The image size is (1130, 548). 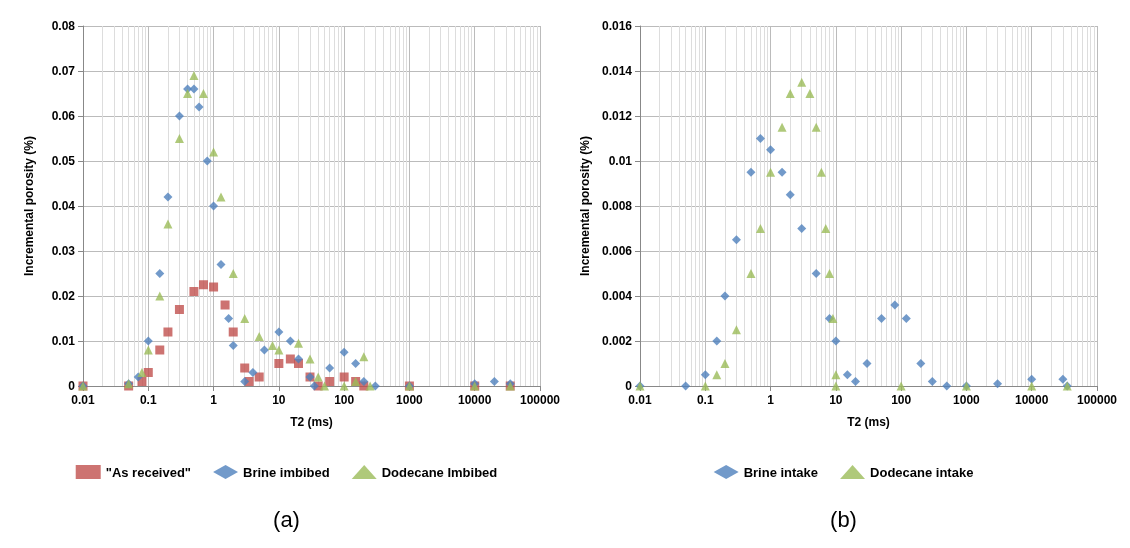 What do you see at coordinates (617, 251) in the screenshot?
I see `y-tick-label: 0.006` at bounding box center [617, 251].